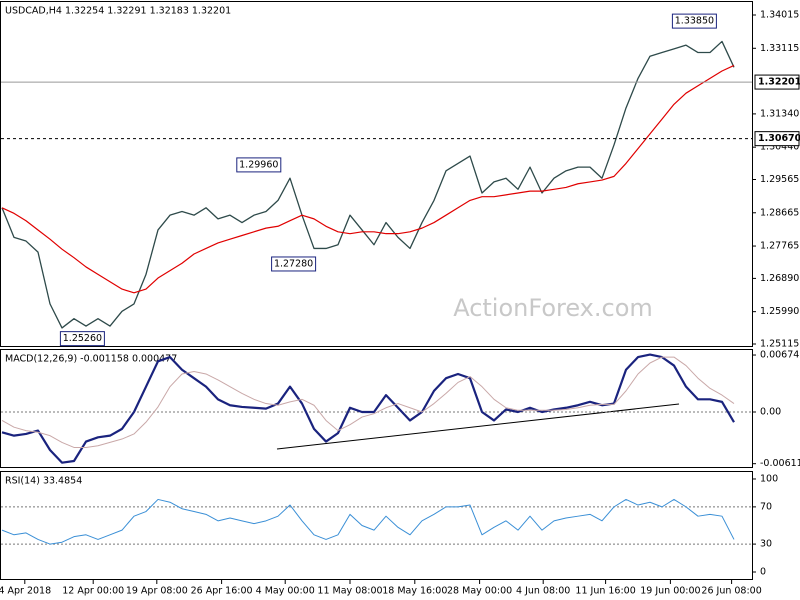 The height and width of the screenshot is (600, 800). What do you see at coordinates (779, 147) in the screenshot?
I see `y-tick-label: 1.30440` at bounding box center [779, 147].